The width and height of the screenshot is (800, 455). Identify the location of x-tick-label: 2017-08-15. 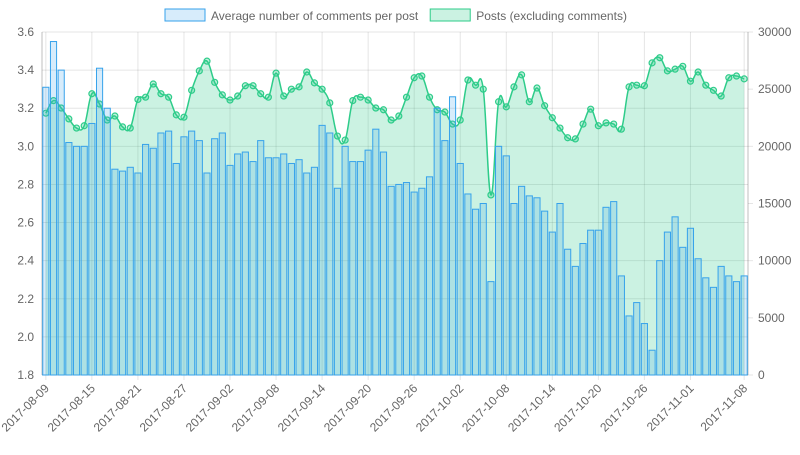
(72, 408).